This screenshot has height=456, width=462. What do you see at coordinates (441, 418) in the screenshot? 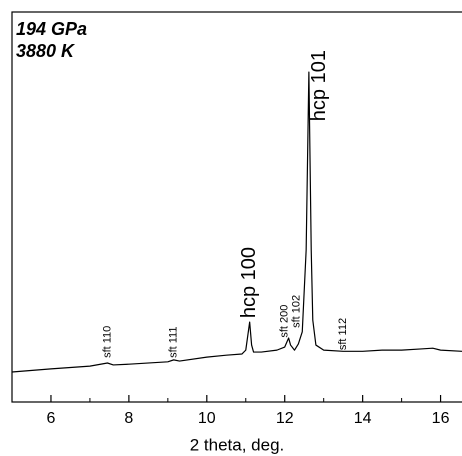
I see `x-tick-label: 16` at bounding box center [441, 418].